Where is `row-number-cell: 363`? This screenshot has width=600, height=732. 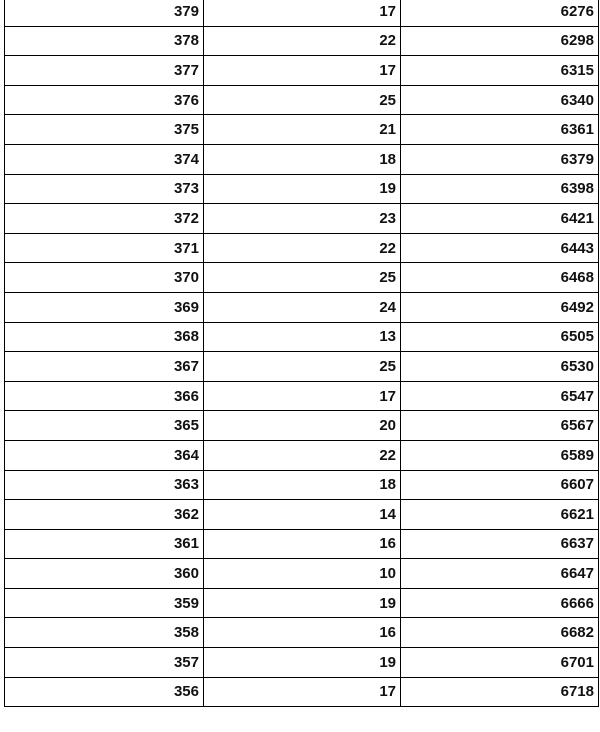
row-number-cell: 363 is located at coordinates (104, 485).